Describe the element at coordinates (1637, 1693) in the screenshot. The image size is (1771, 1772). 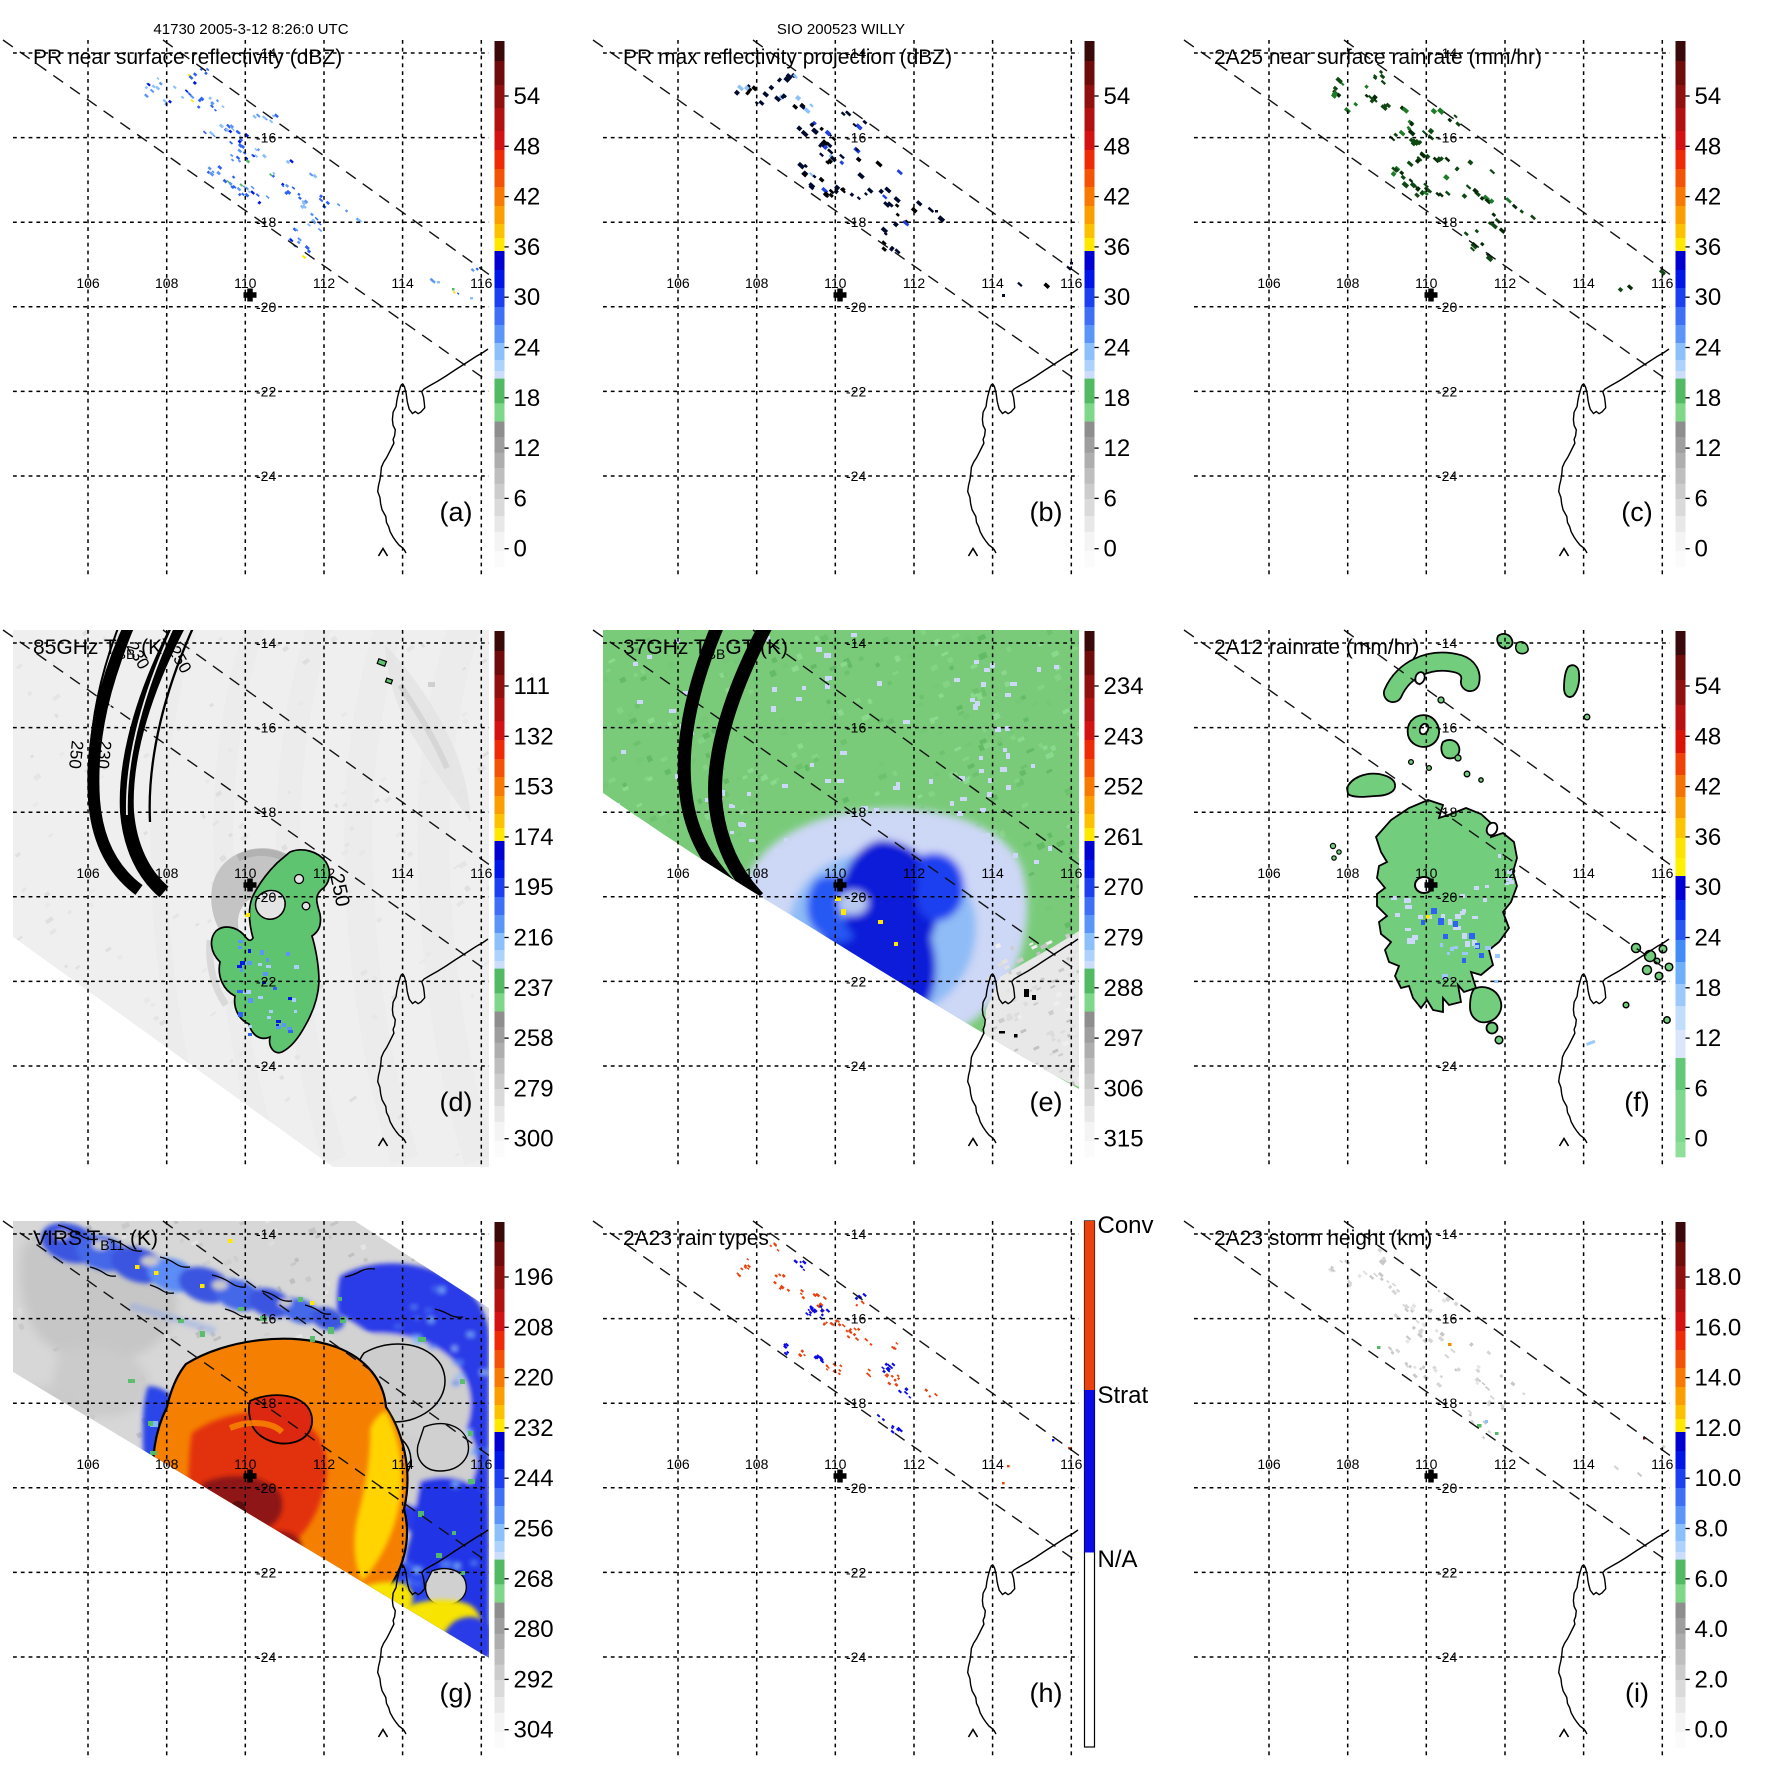
I see `svg-text: (i)` at that location.